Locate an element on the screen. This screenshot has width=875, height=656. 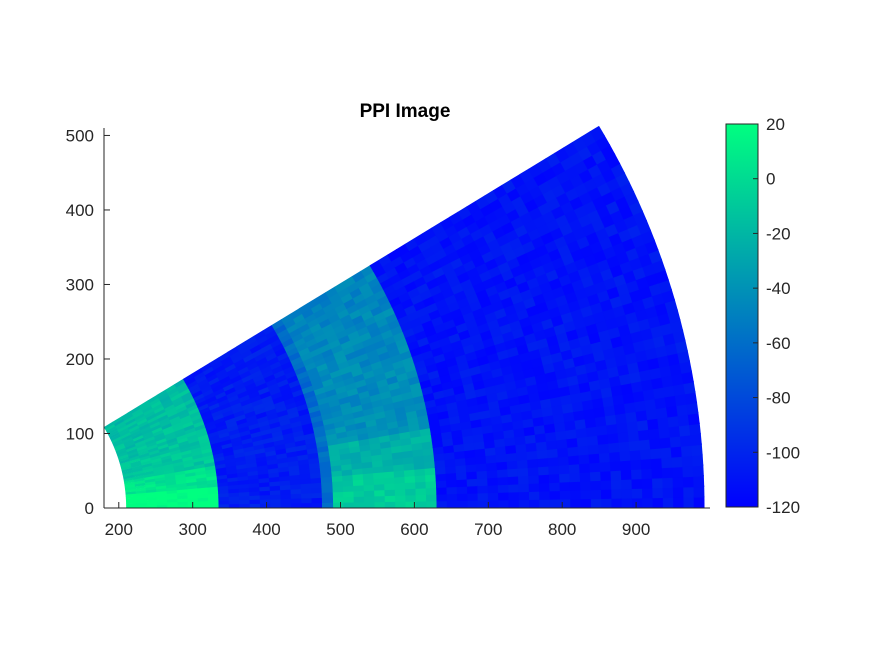
x-tick-label: 300 is located at coordinates (192, 529).